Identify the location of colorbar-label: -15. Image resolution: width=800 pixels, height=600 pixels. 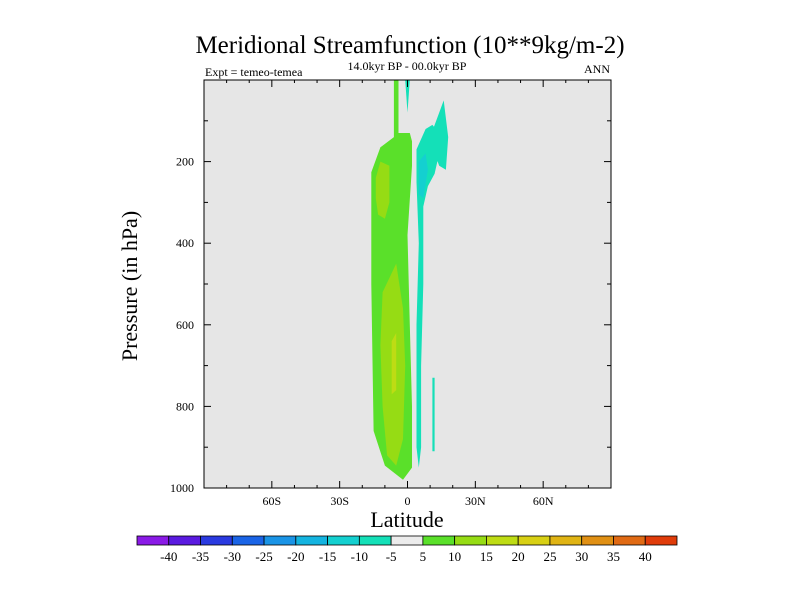
(327, 556).